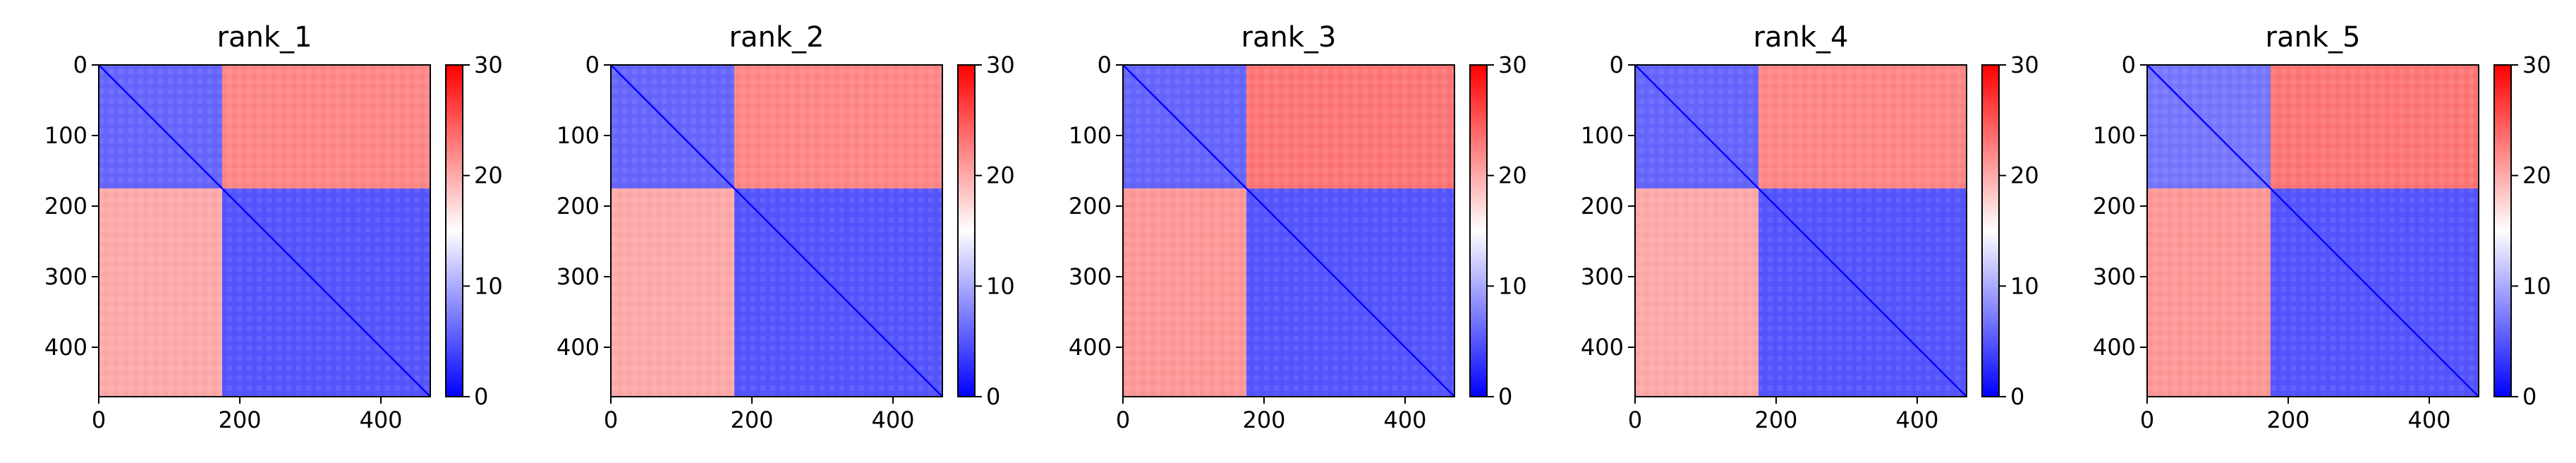 The height and width of the screenshot is (463, 2576). I want to click on panel-title: rank_2, so click(777, 37).